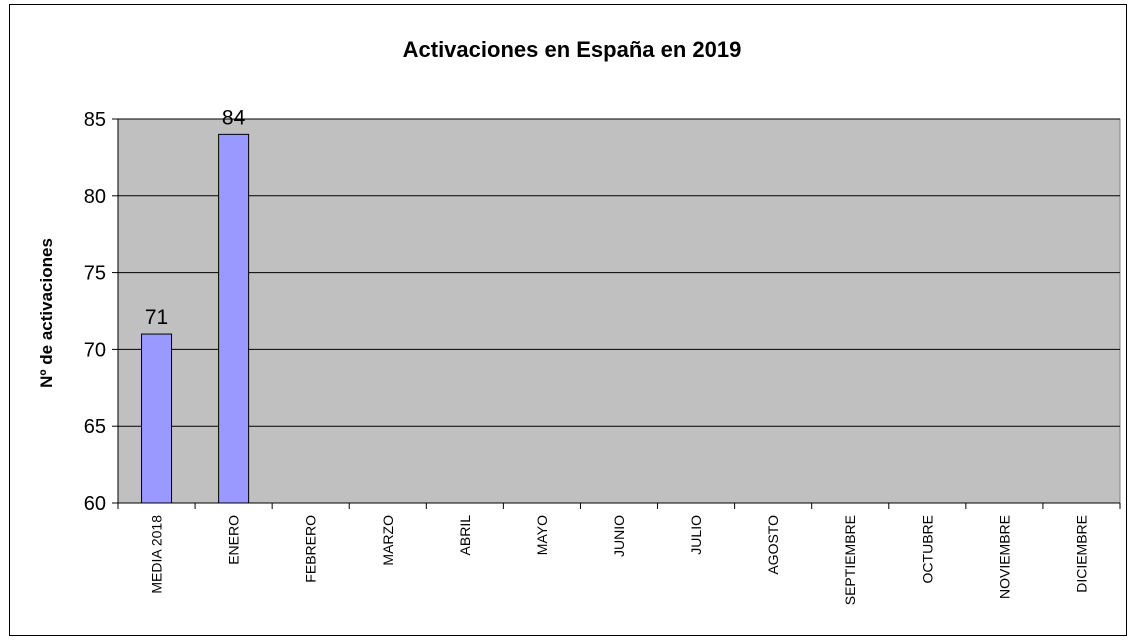 The image size is (1133, 641). I want to click on x-tick-label: NOVIEMBRE, so click(1004, 557).